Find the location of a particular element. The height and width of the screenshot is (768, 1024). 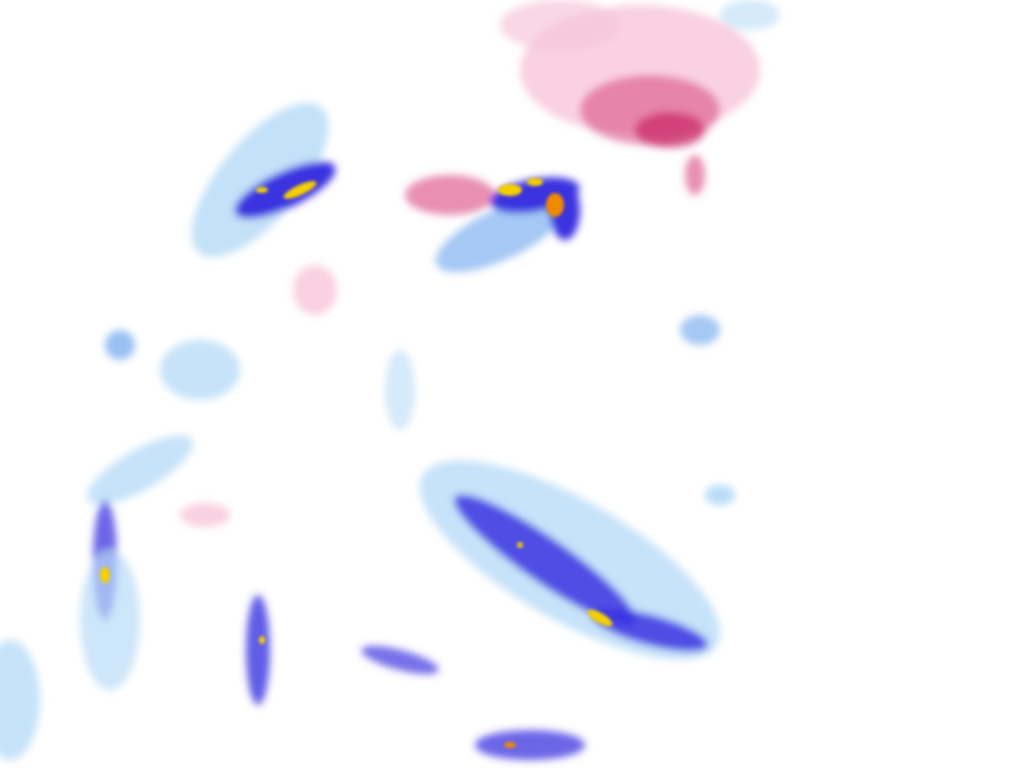

storm-cell-central-north is located at coordinates (492, 224).